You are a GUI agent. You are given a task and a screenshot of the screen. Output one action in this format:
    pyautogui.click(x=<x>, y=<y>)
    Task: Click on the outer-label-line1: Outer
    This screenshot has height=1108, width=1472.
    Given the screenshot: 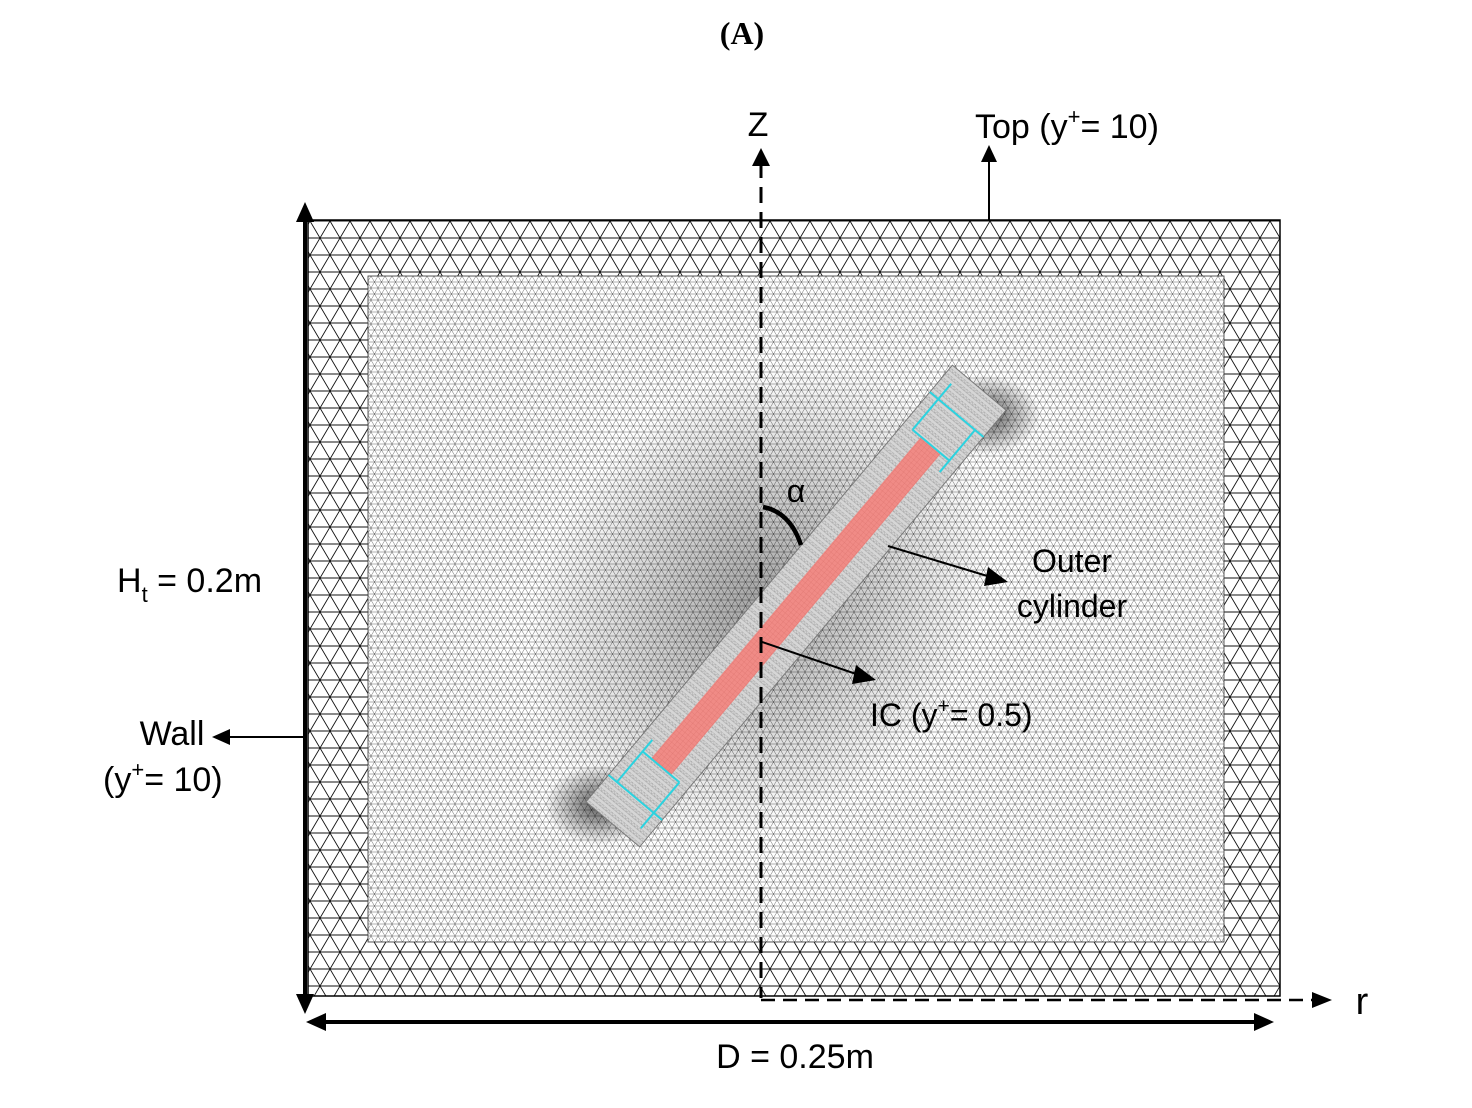 What is the action you would take?
    pyautogui.click(x=1072, y=561)
    